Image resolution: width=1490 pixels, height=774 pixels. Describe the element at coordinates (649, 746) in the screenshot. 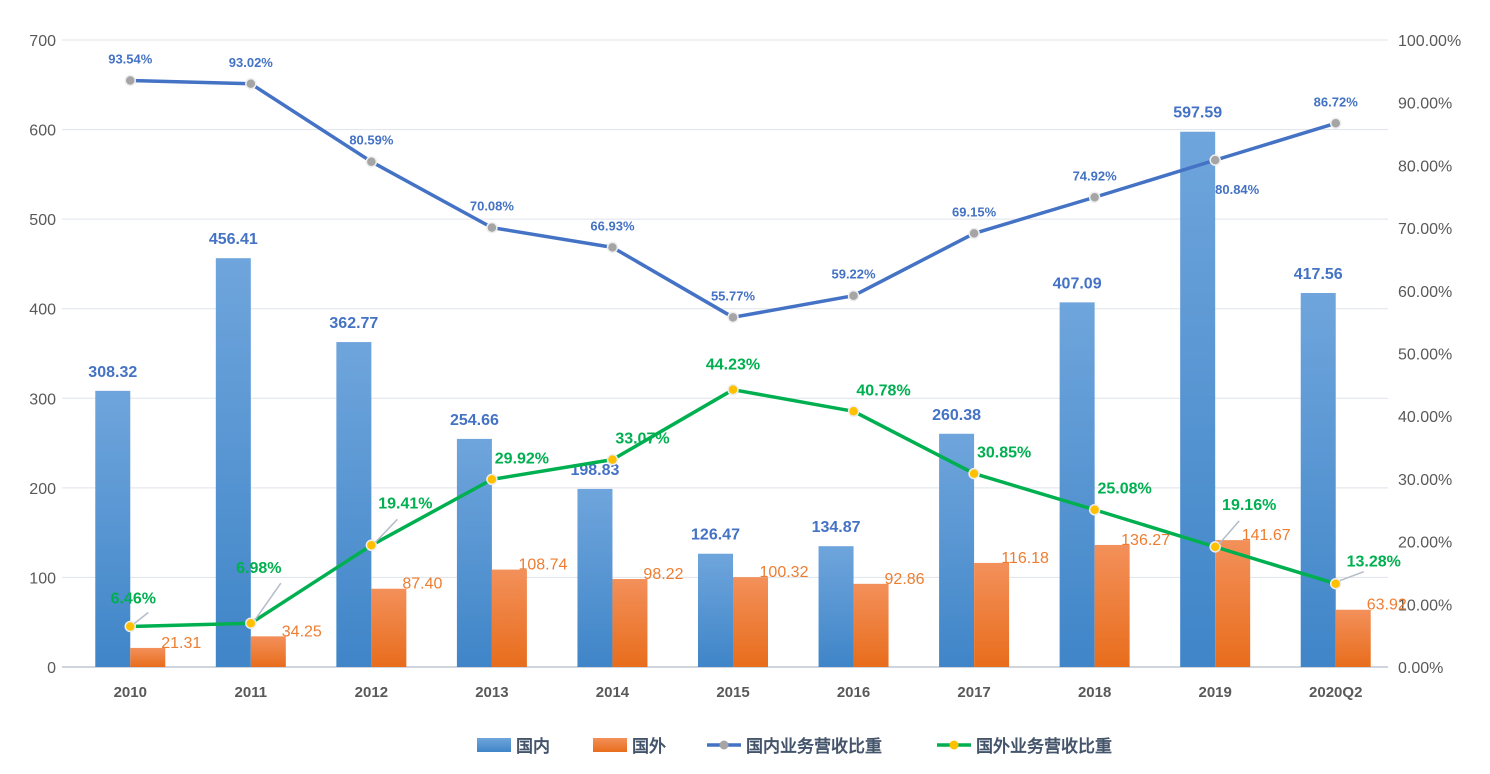

I see `legend-label-foreign: 国外` at that location.